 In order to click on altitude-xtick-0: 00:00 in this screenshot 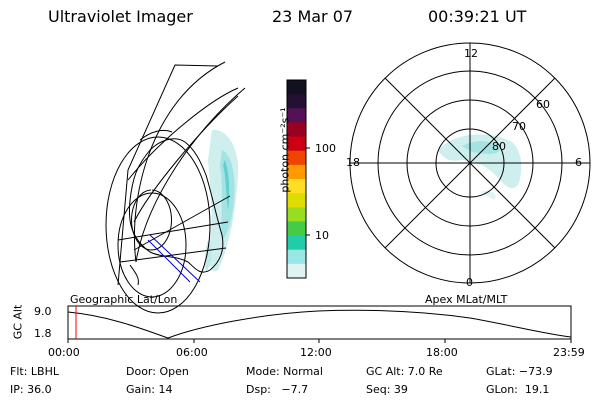, I will do `click(64, 352)`.